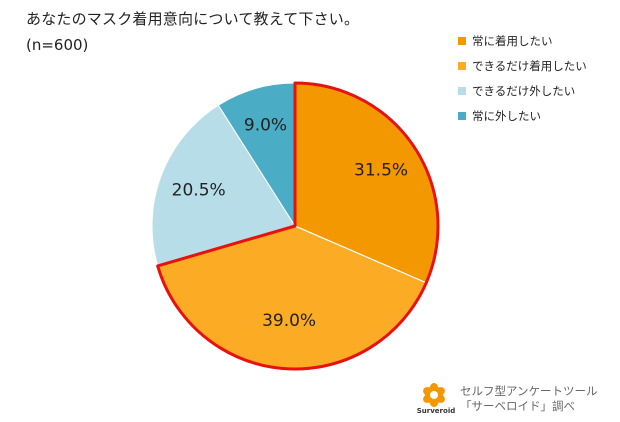 The image size is (620, 422). I want to click on sample-size: (n=600), so click(57, 45).